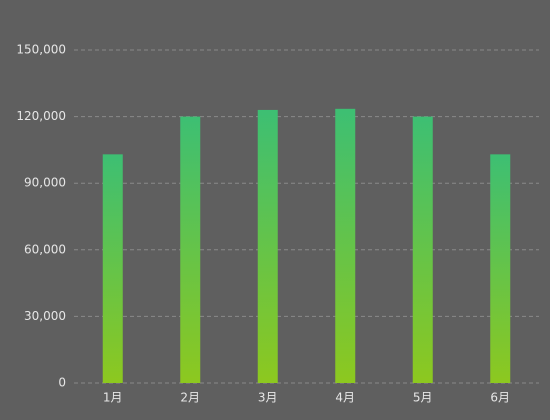 The image size is (550, 420). Describe the element at coordinates (41, 116) in the screenshot. I see `y-tick-label: 120,000` at that location.